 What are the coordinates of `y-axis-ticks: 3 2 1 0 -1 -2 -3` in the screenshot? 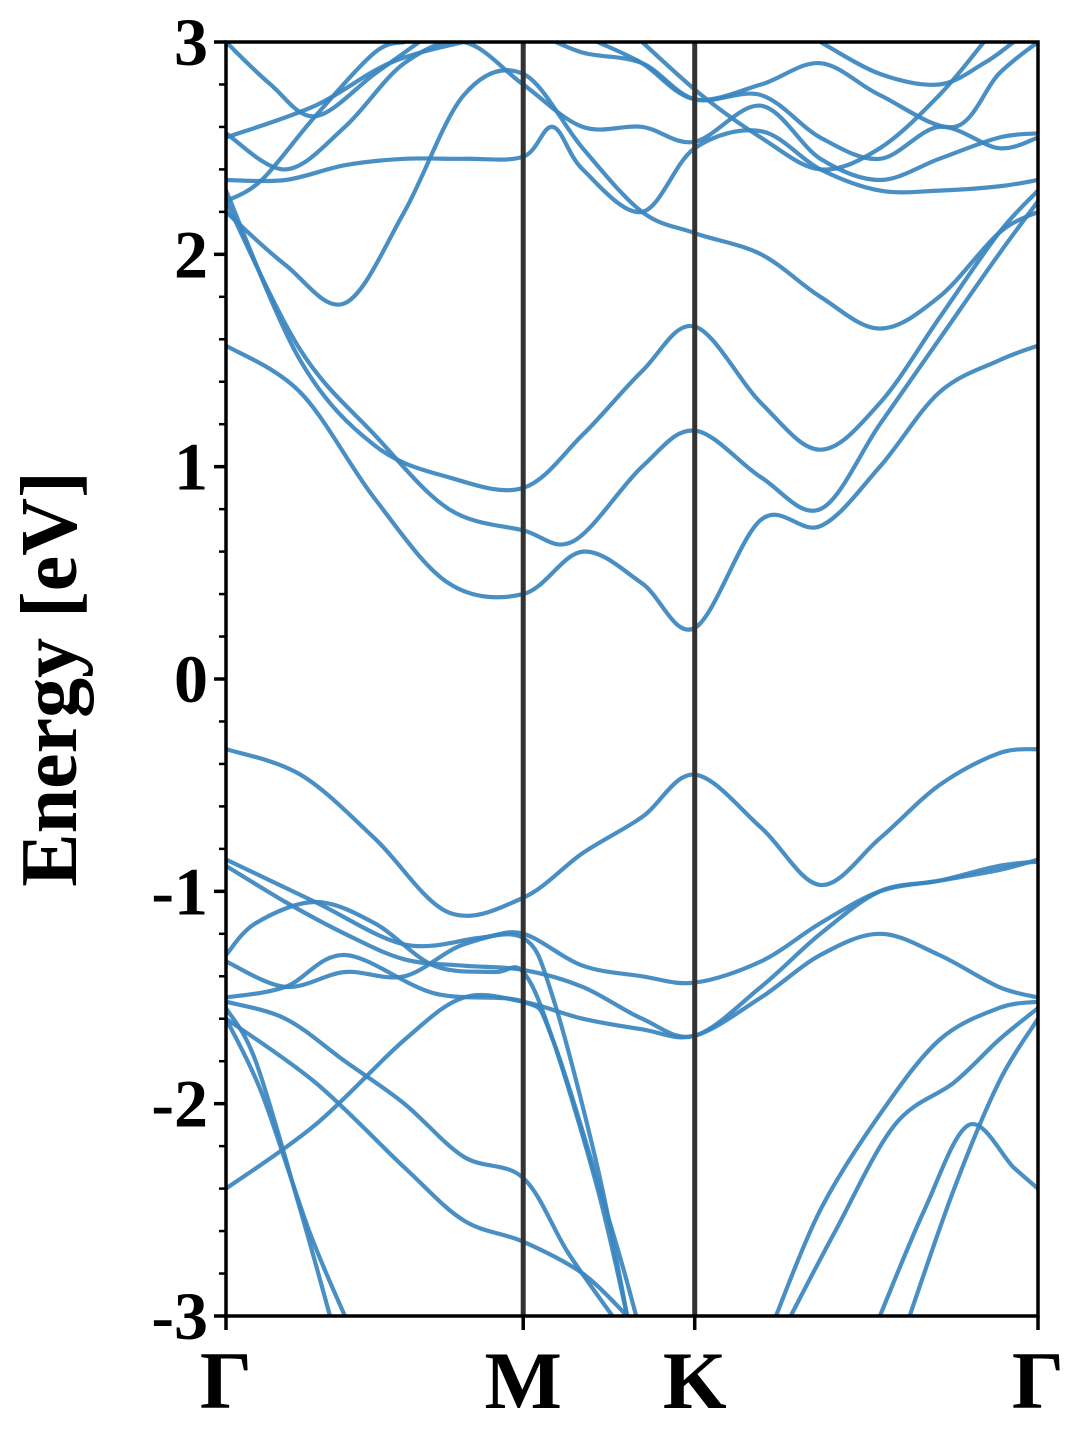 It's located at (188, 679).